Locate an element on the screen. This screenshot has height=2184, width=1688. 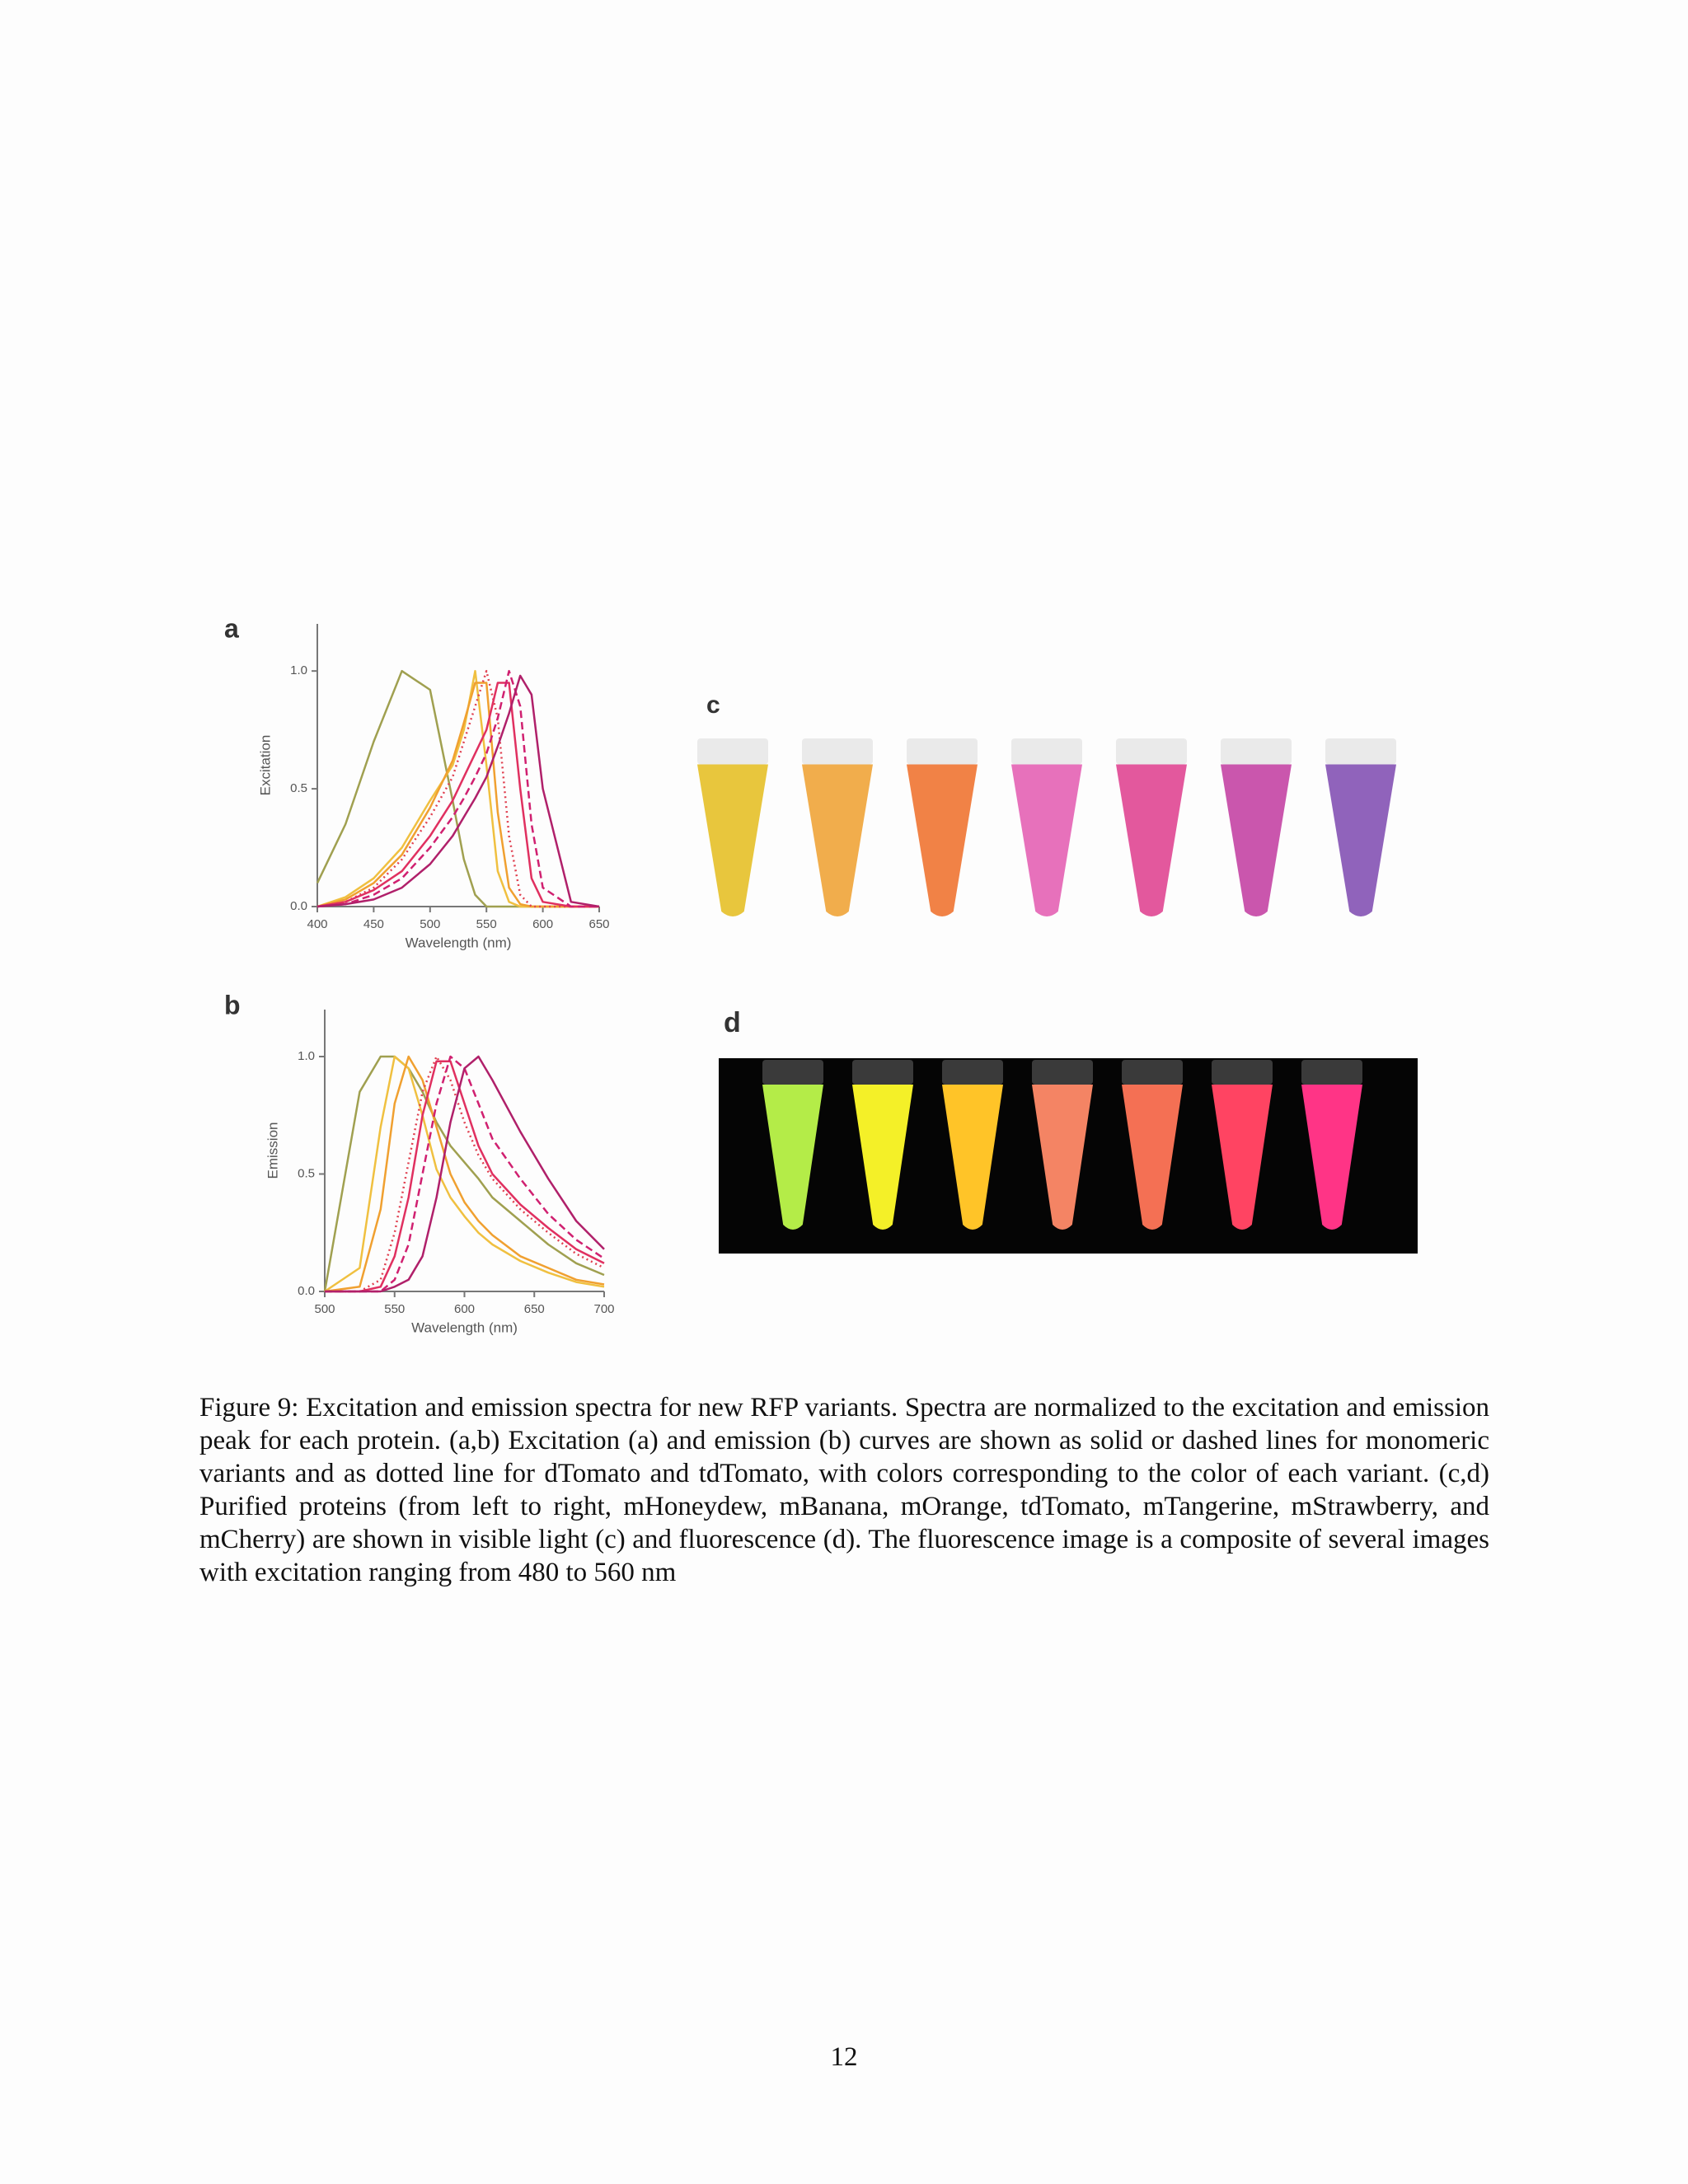
y-axis-label: Excitation is located at coordinates (265, 765).